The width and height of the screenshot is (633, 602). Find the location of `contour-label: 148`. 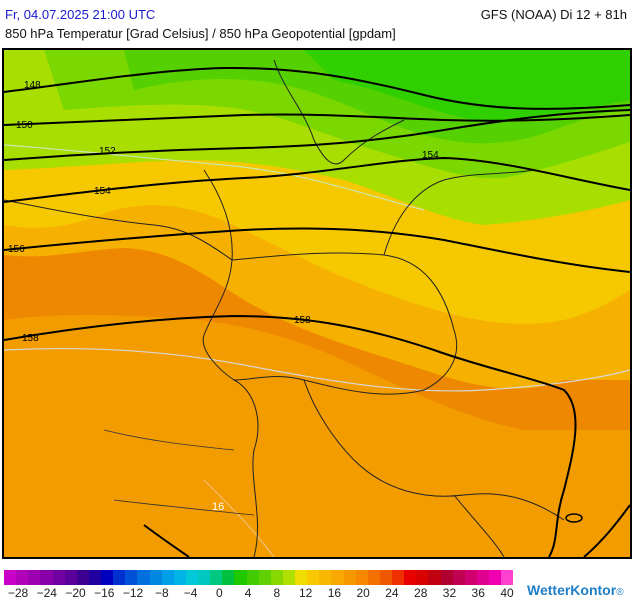

contour-label: 148 is located at coordinates (32, 85).